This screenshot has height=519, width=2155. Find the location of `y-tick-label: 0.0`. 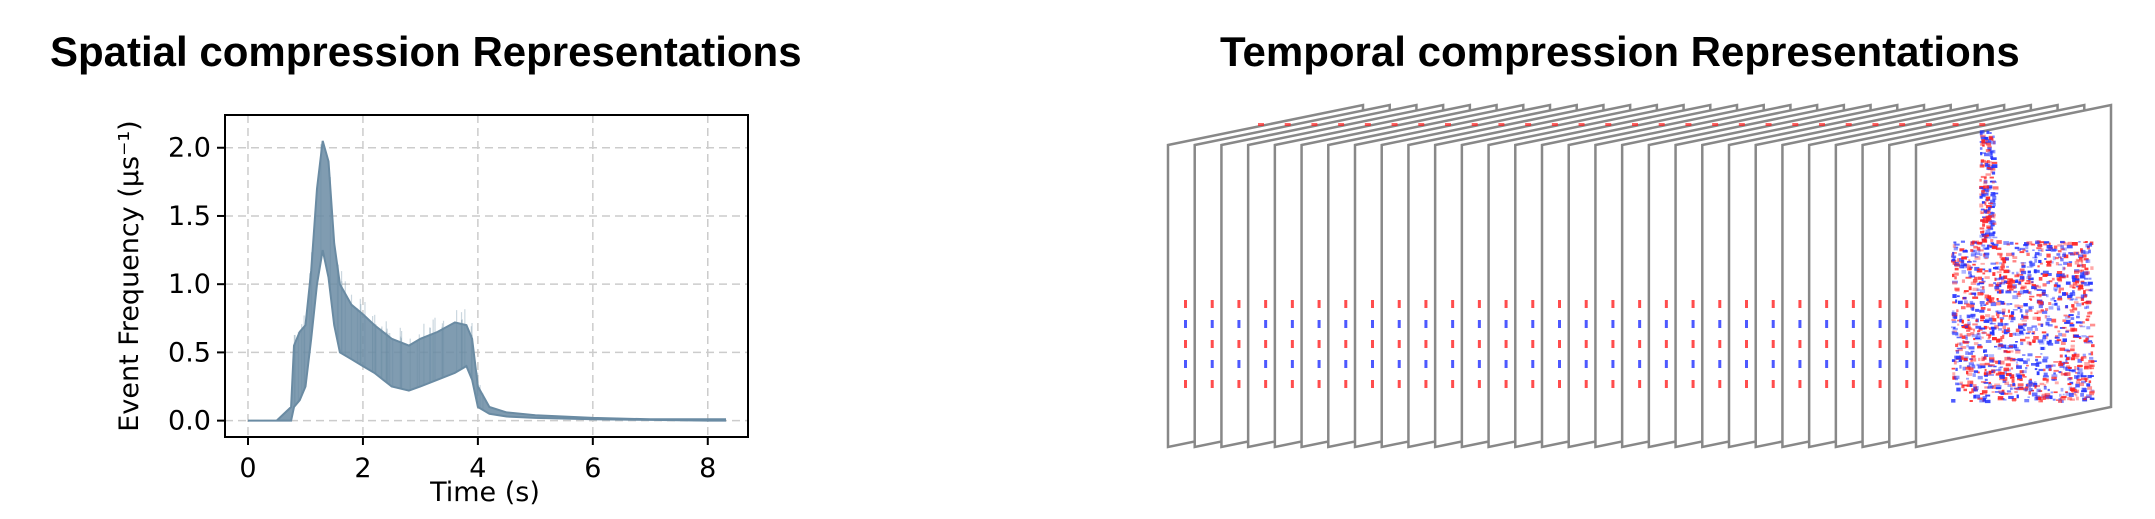

y-tick-label: 0.0 is located at coordinates (189, 421).